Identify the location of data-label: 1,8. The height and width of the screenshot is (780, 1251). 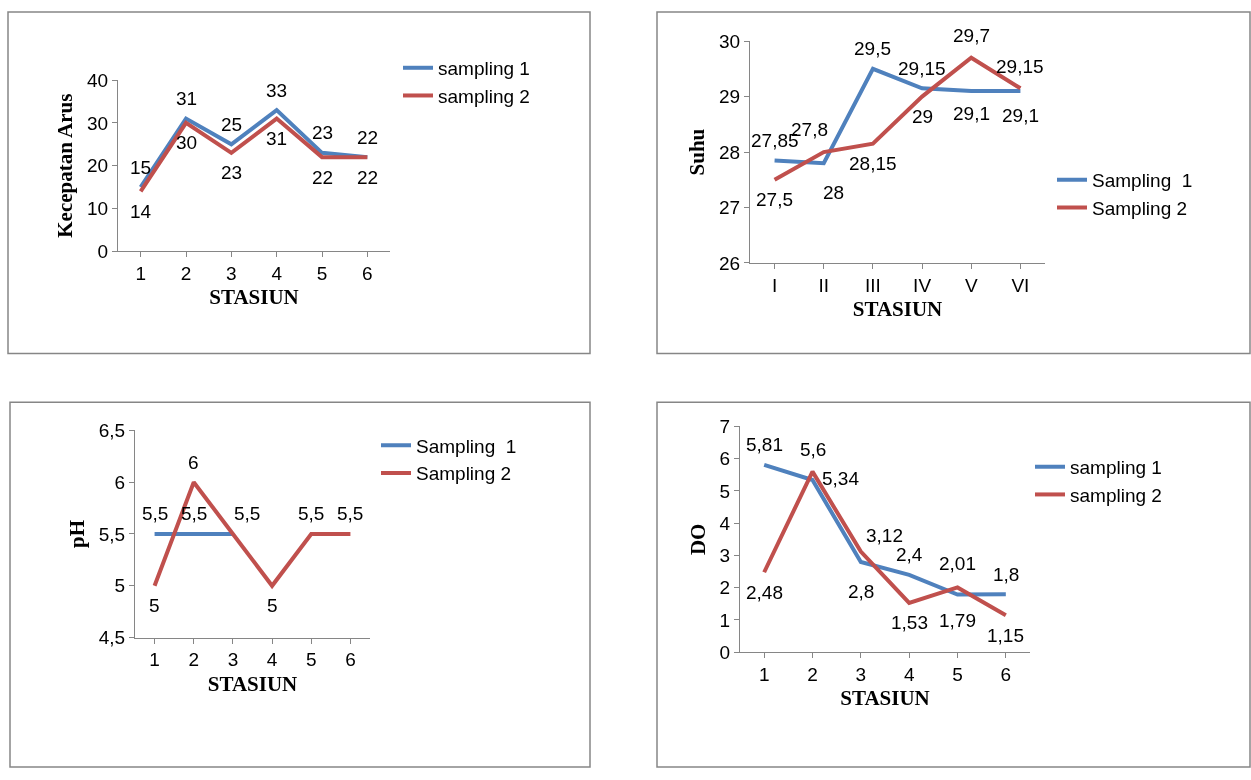
(1006, 574).